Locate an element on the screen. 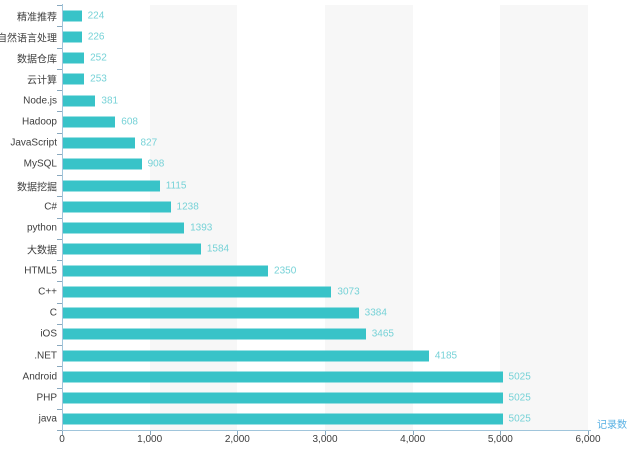 The image size is (640, 450). x-axis-tick-label: 3,000 is located at coordinates (325, 439).